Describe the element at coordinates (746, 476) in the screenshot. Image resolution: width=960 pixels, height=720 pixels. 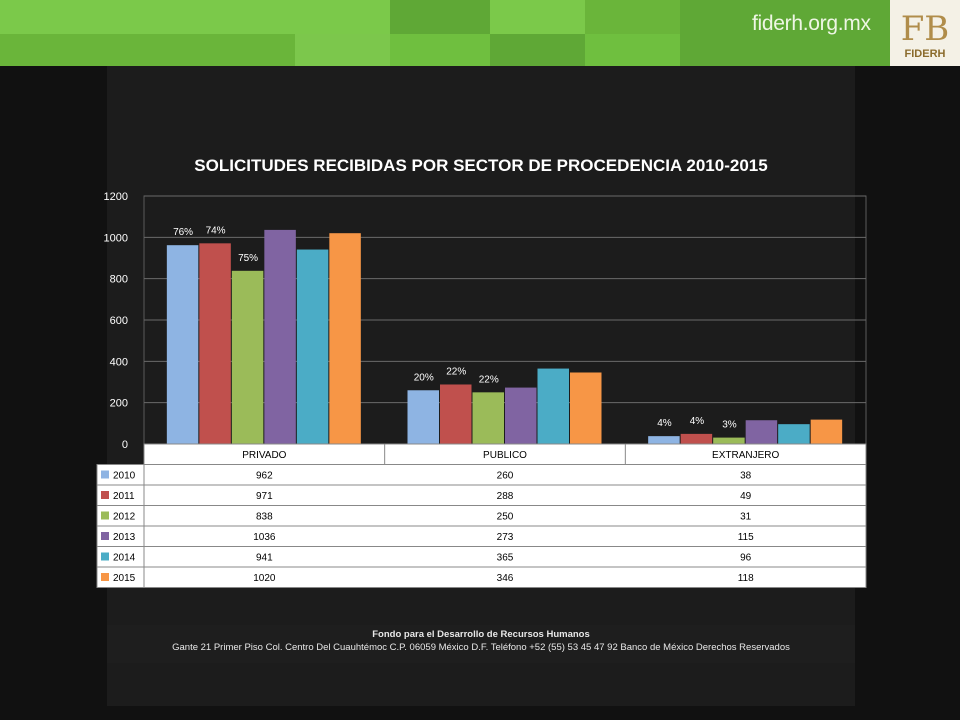
I see `table-value: 38` at that location.